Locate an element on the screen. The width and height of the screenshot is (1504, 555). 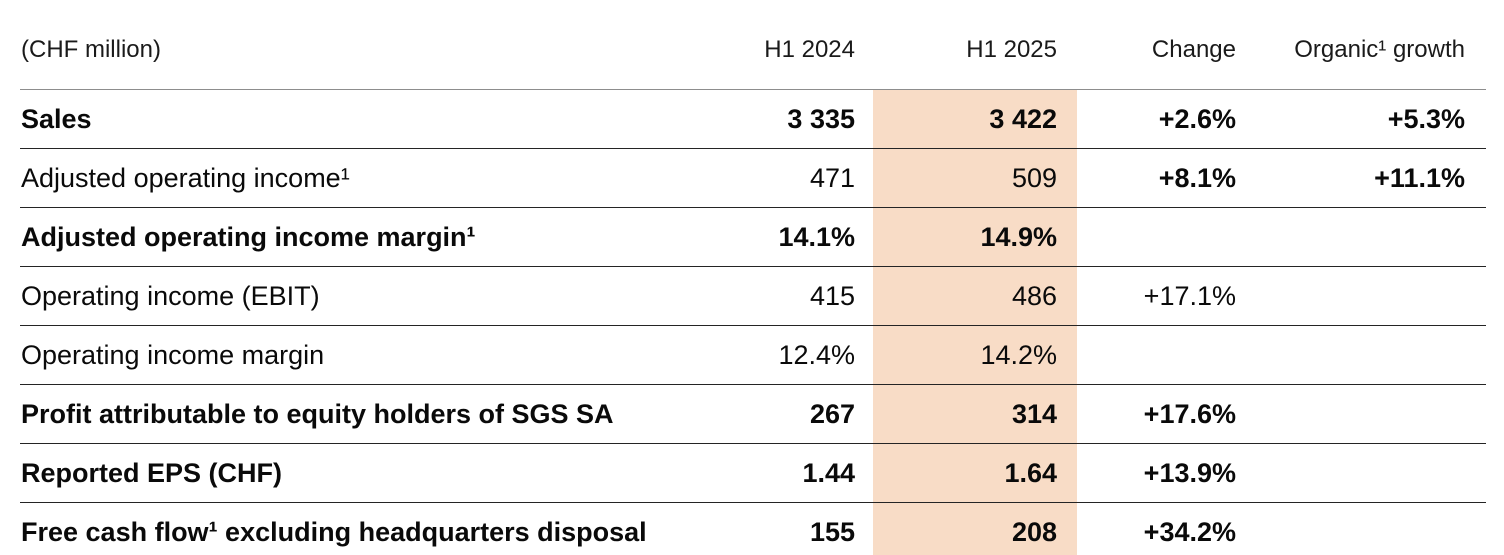
row-label: Sales is located at coordinates (330, 119).